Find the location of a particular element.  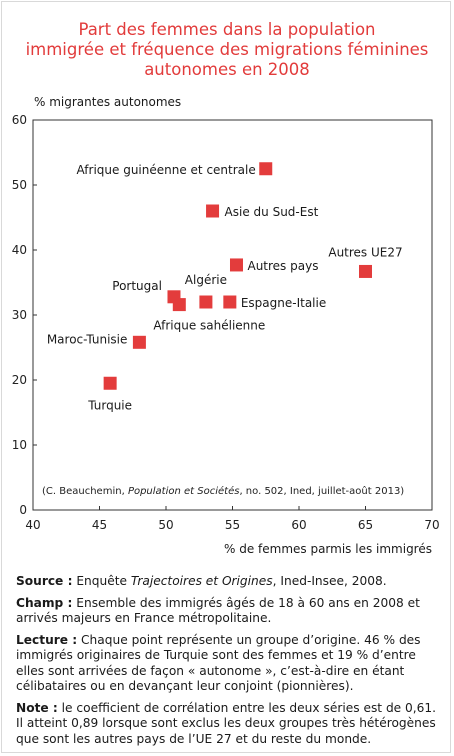

data-point-label: Portugal is located at coordinates (137, 286).